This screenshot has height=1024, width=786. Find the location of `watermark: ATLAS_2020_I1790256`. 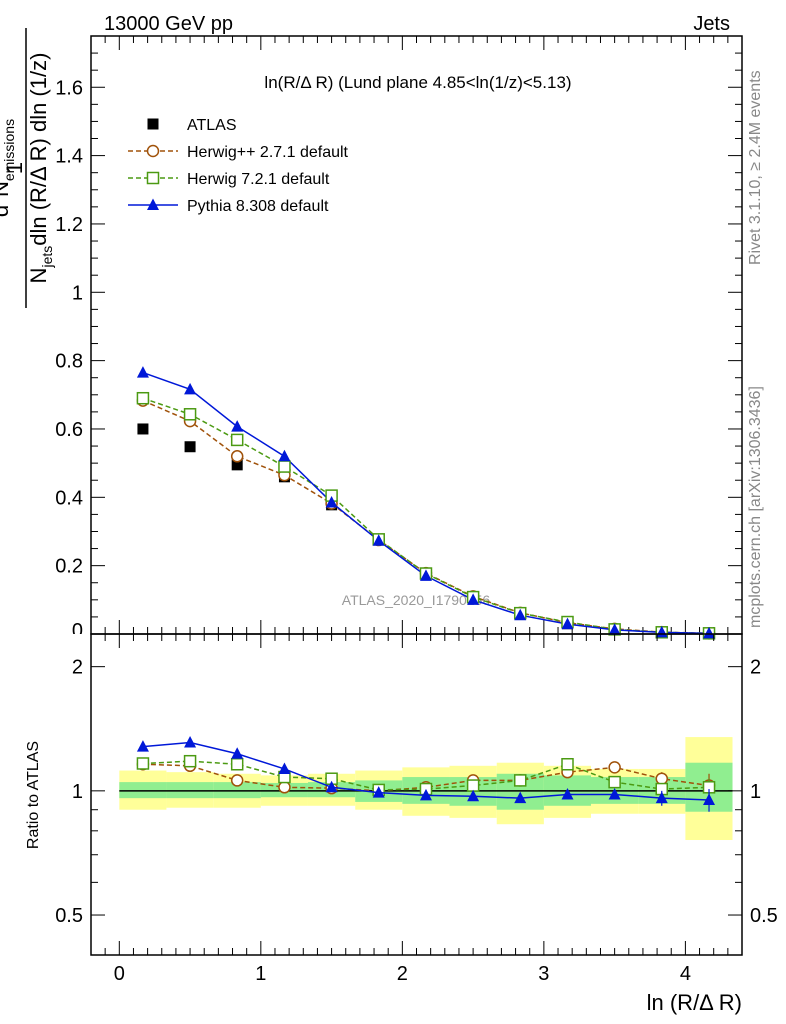

watermark: ATLAS_2020_I1790256 is located at coordinates (416, 600).